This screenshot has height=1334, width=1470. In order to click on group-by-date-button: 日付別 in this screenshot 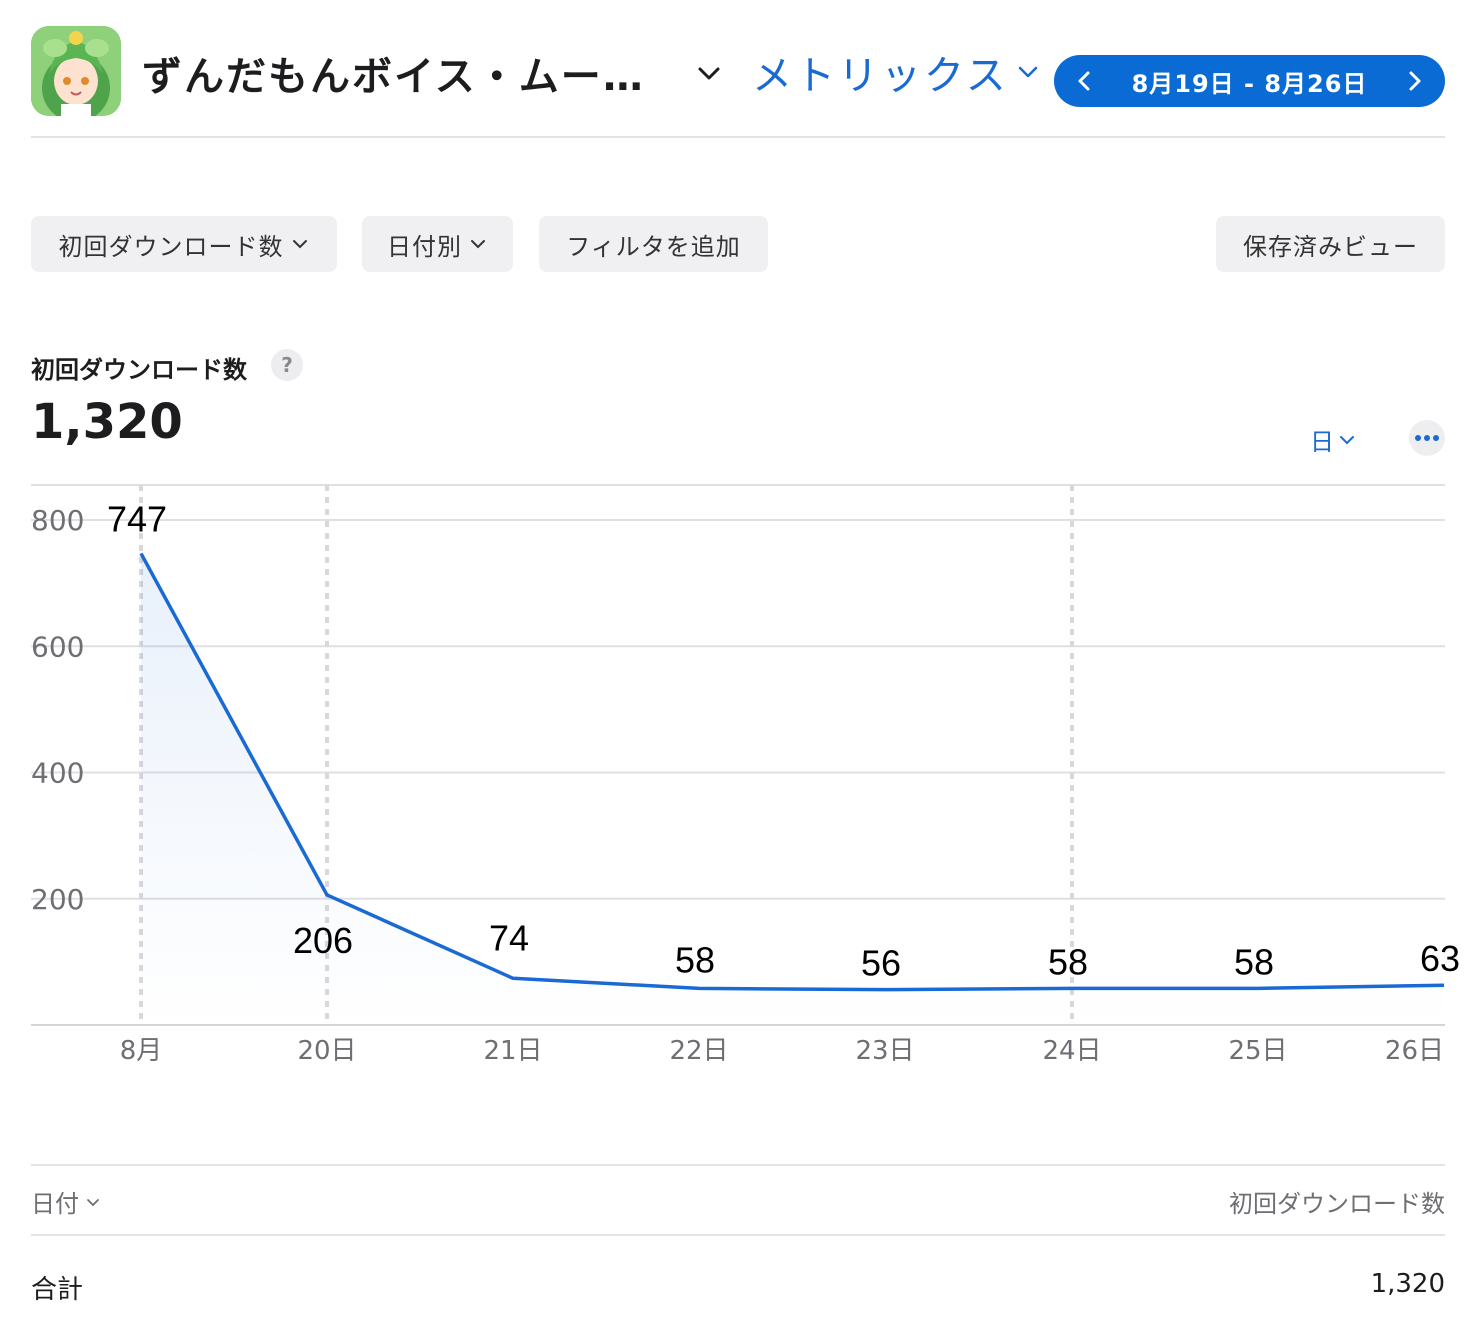, I will do `click(437, 244)`.